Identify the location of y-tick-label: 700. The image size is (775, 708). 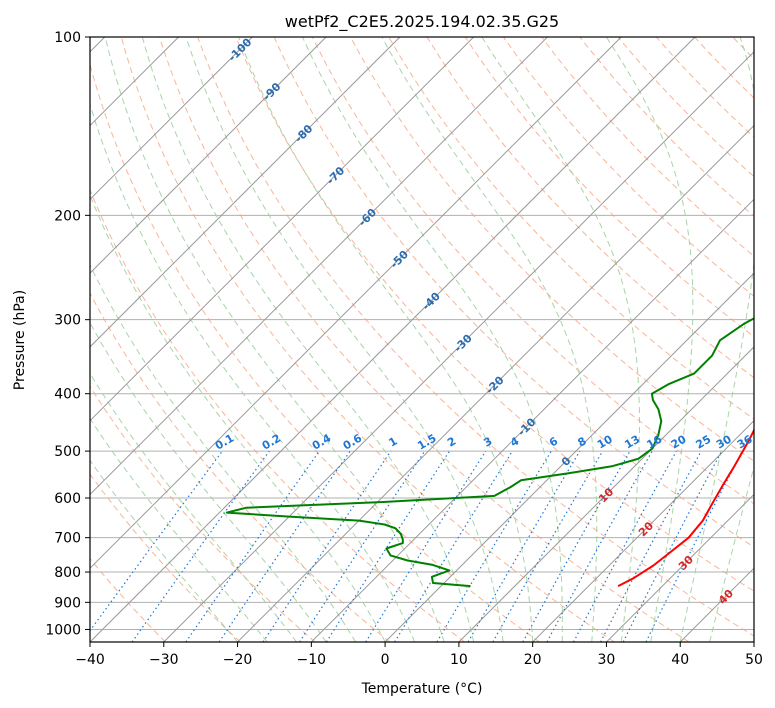
(67, 539).